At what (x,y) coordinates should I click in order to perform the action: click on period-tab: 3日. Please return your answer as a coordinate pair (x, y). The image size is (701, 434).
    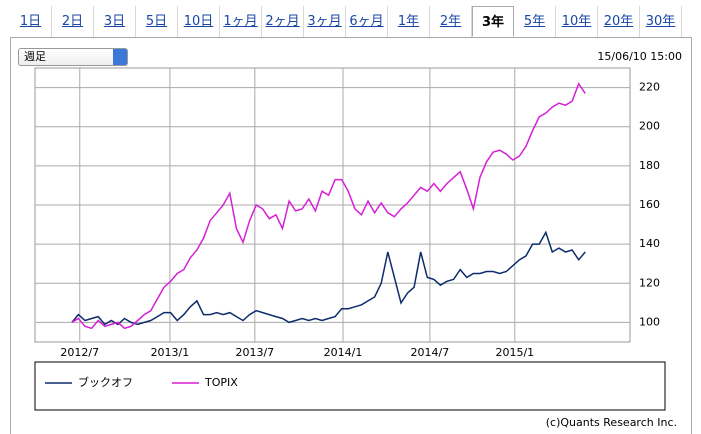
    Looking at the image, I should click on (115, 21).